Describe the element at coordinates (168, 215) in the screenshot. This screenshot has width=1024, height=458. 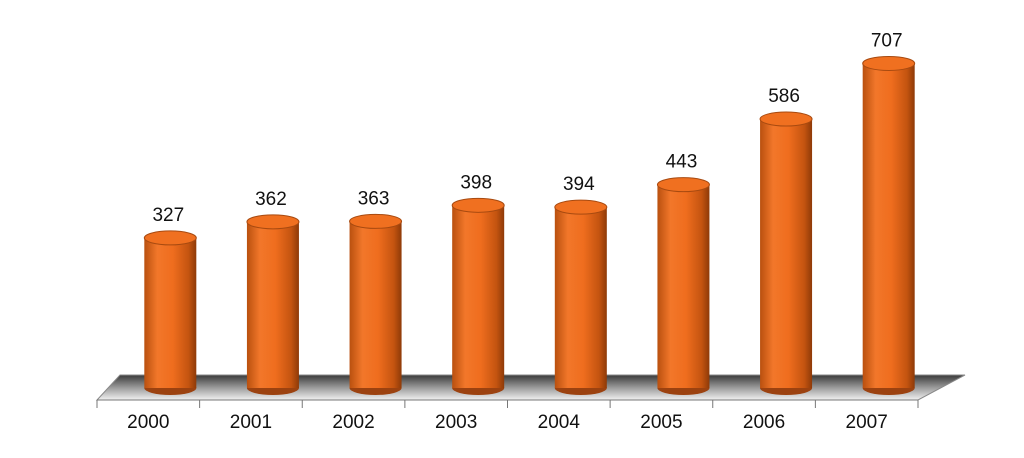
I see `data-label: 327` at that location.